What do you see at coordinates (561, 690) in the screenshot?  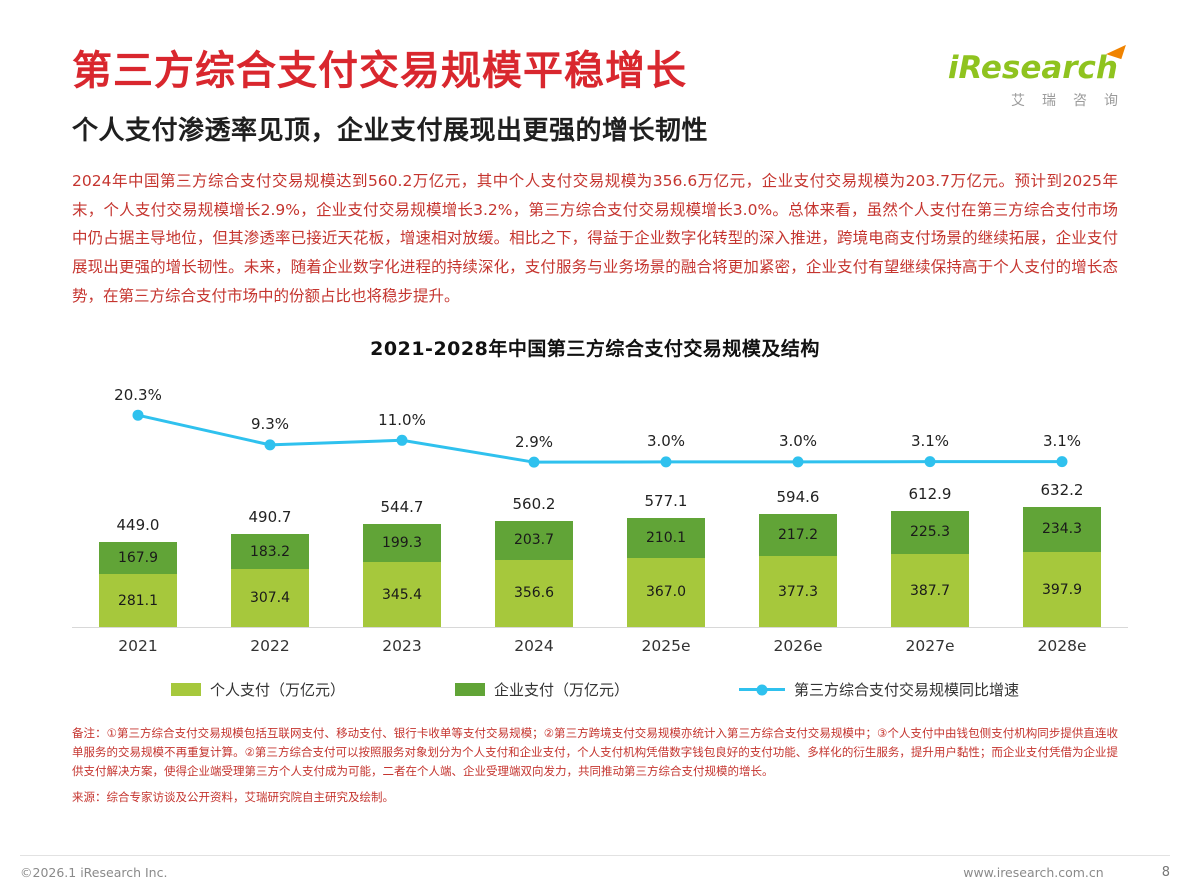 I see `legend-label-enterprise: 企业支付（万亿元）` at bounding box center [561, 690].